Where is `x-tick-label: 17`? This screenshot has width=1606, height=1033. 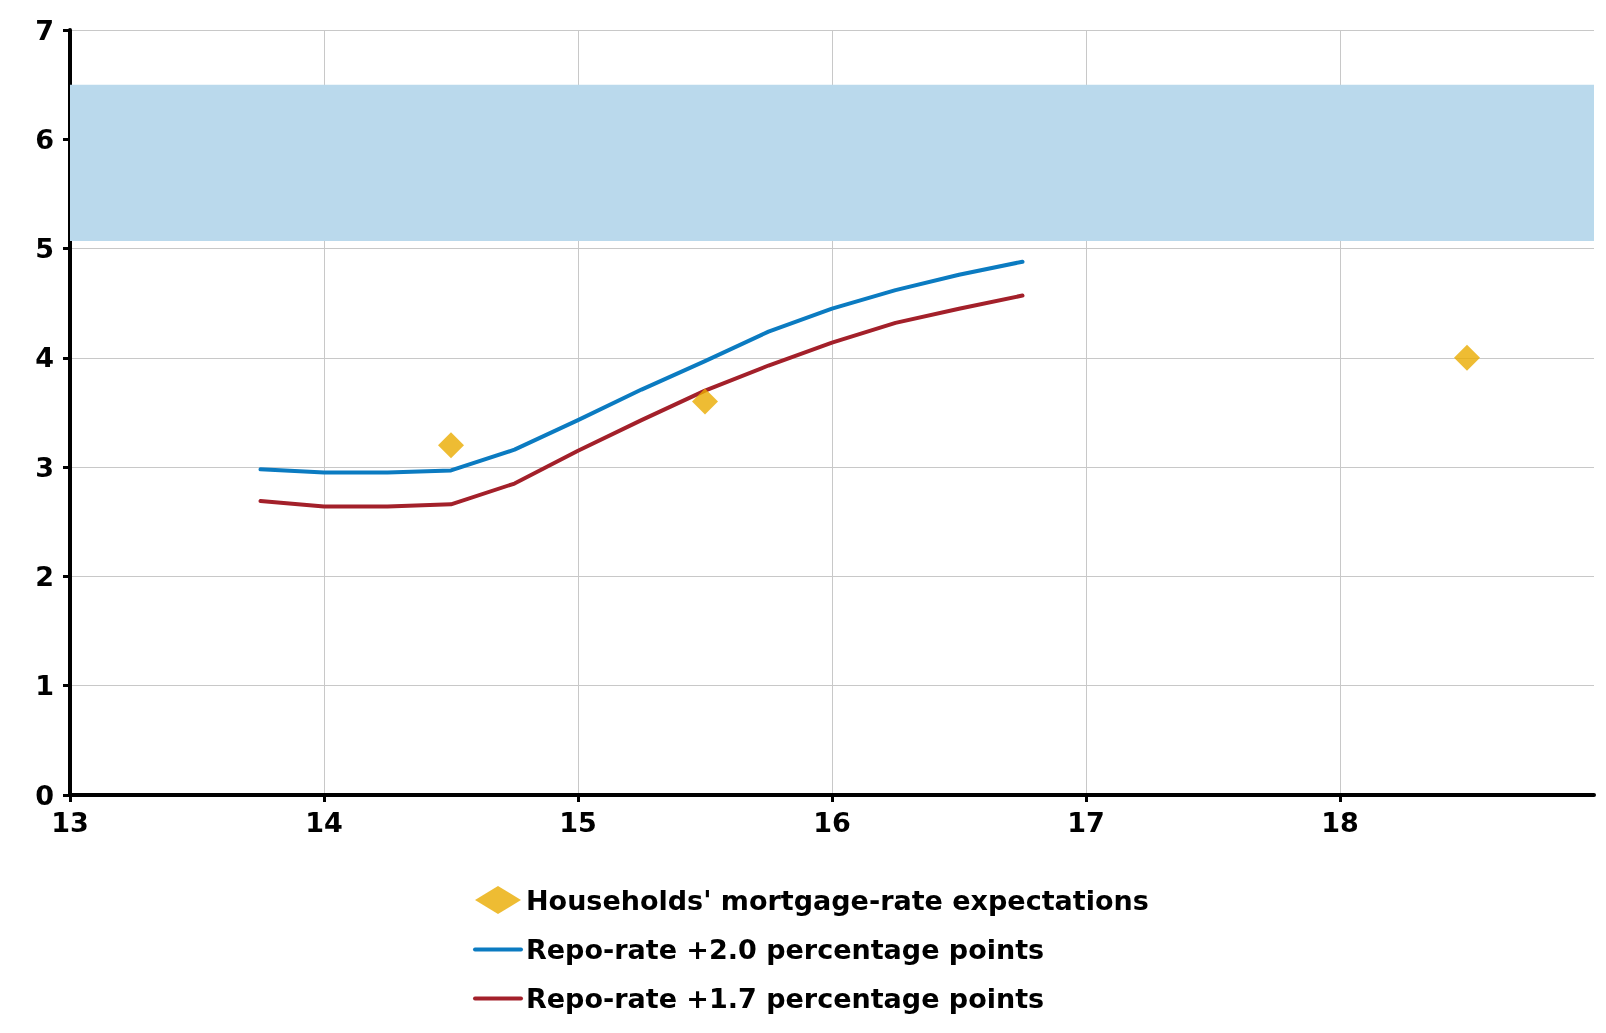
x-tick-label: 17 is located at coordinates (1086, 822).